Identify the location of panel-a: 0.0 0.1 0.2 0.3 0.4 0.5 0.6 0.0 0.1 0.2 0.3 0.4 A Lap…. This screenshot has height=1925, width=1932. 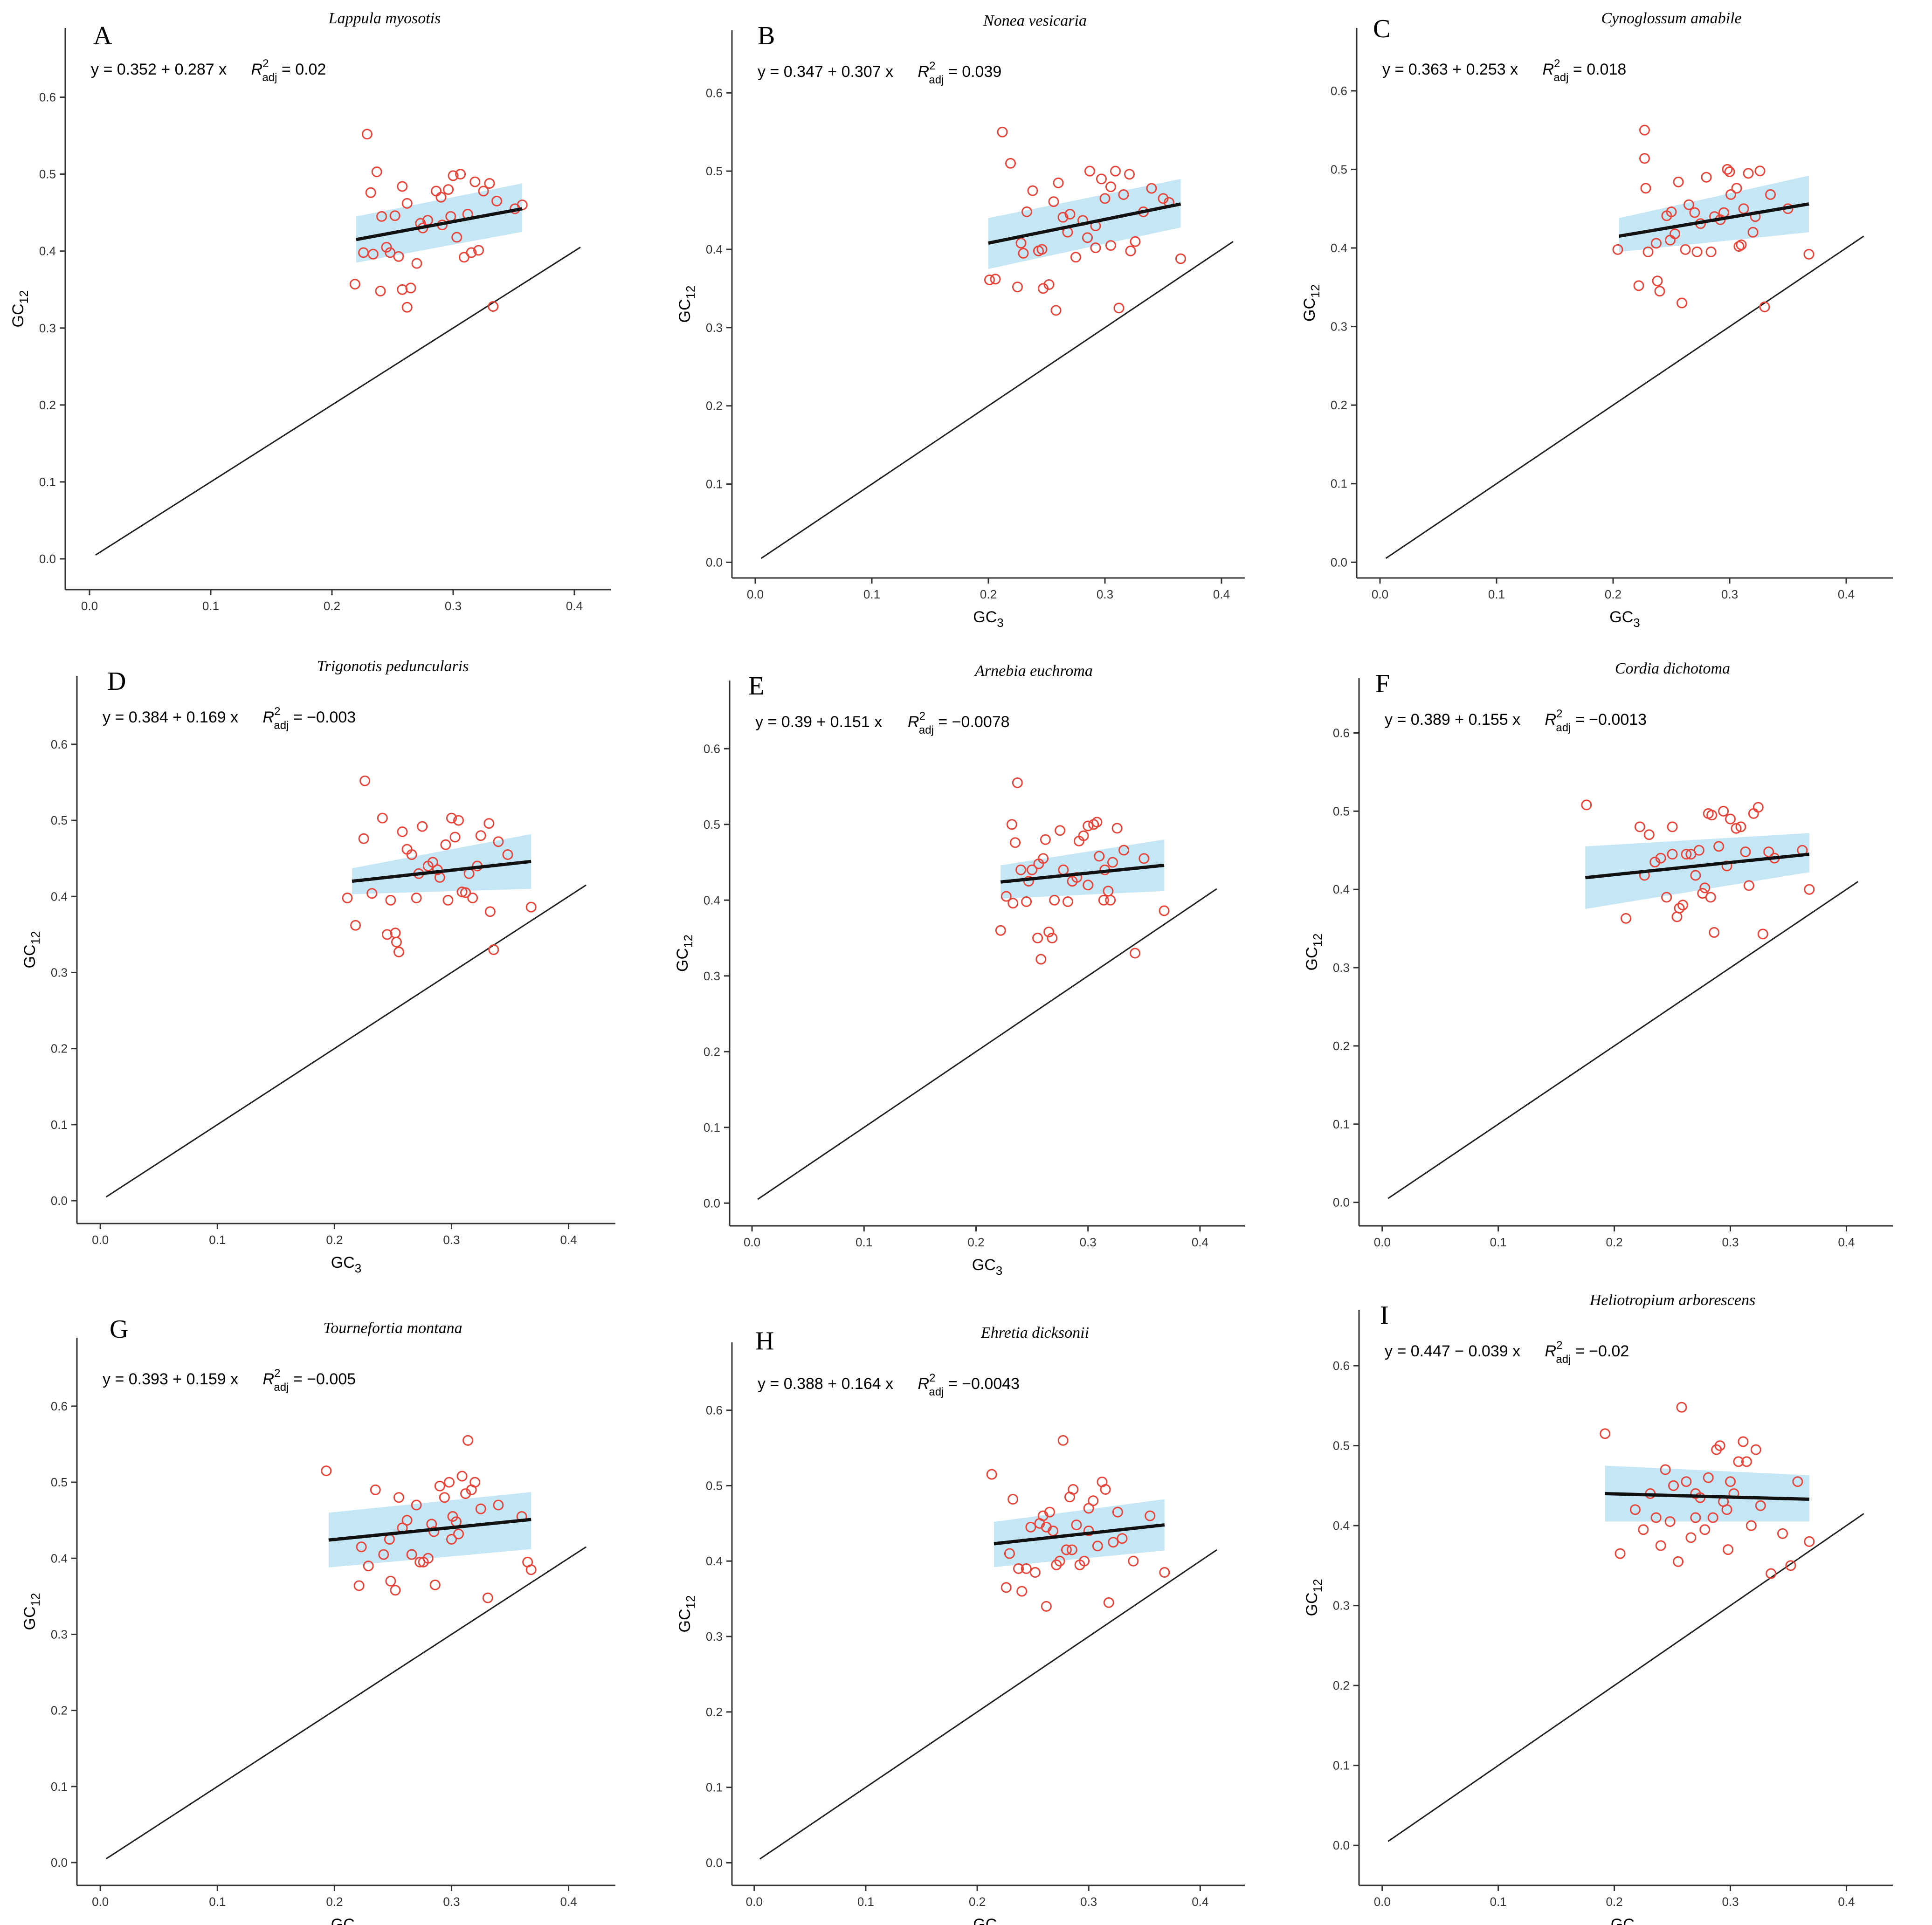
(310, 311).